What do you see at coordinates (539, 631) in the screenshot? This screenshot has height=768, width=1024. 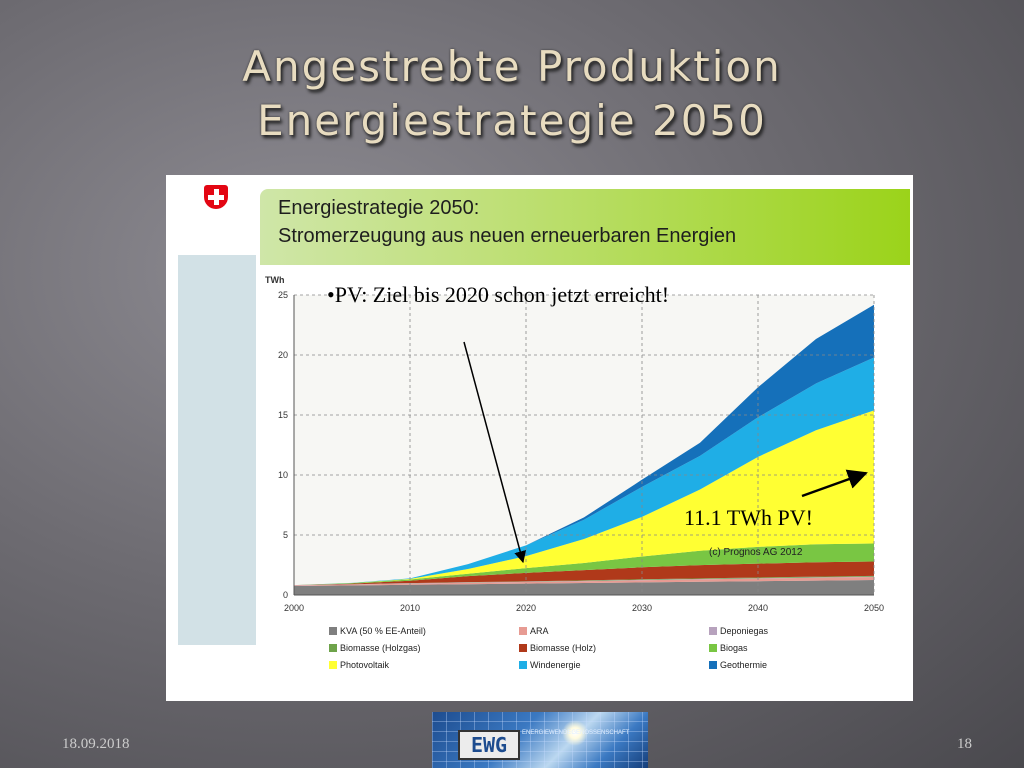 I see `legend-label: ARA` at bounding box center [539, 631].